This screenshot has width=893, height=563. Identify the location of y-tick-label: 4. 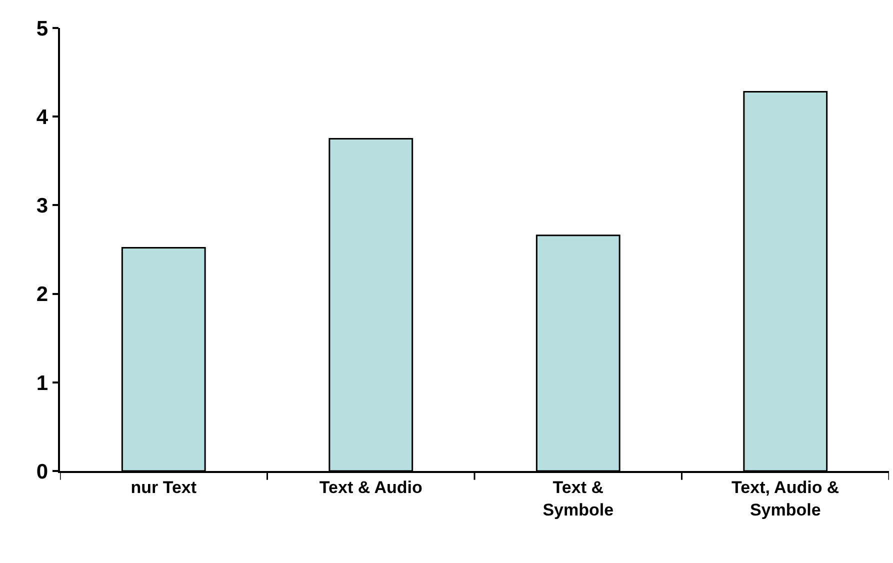
(42, 117).